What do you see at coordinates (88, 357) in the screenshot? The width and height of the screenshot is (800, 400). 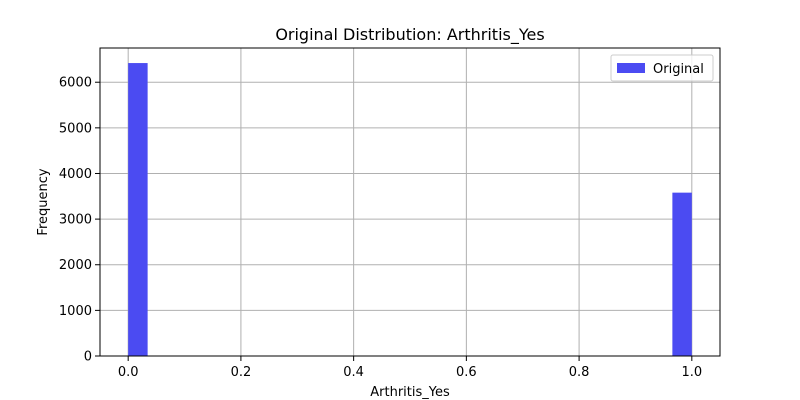 I see `y-tick-label: 0` at bounding box center [88, 357].